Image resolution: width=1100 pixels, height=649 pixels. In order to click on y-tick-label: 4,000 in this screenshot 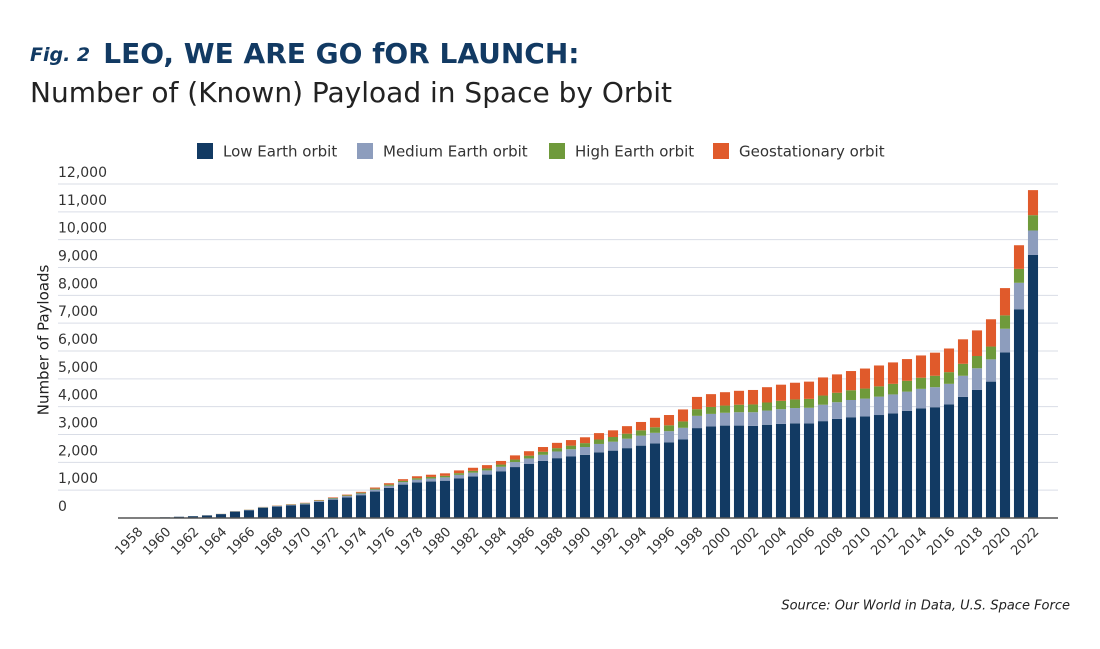, I will do `click(78, 396)`.